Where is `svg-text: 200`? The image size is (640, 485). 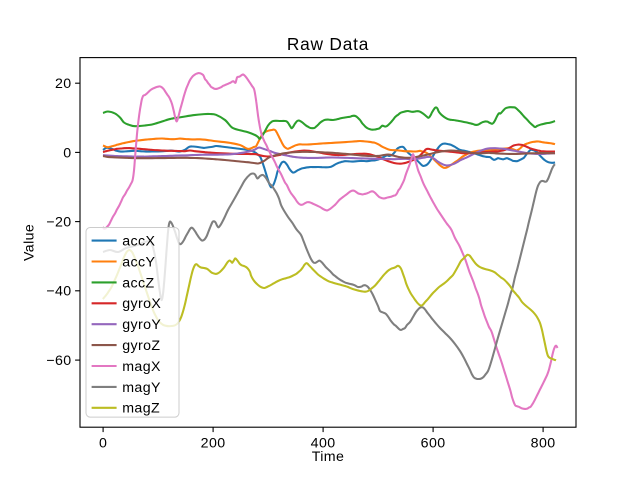
svg-text: 200 is located at coordinates (213, 443).